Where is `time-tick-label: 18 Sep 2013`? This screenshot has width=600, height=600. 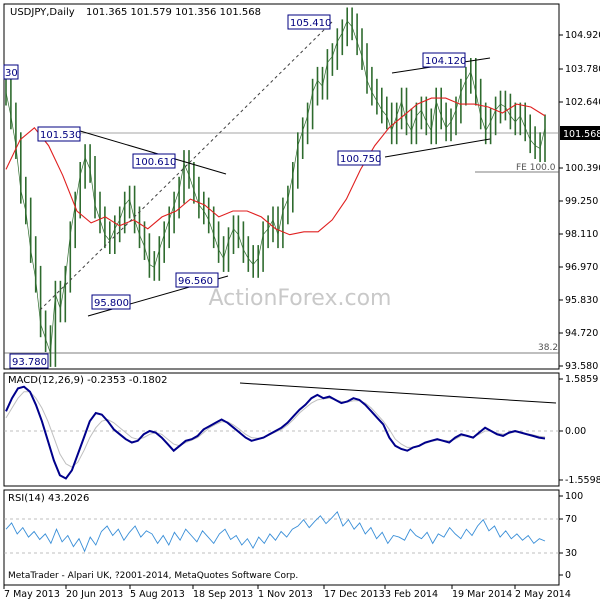 time-tick-label: 18 Sep 2013 is located at coordinates (223, 594).